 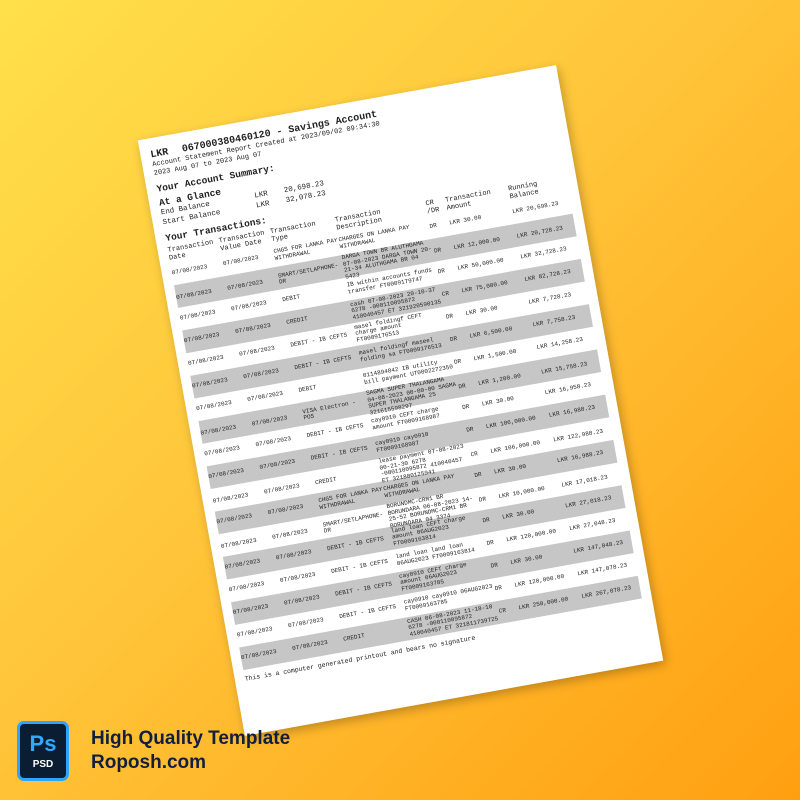 I want to click on cell-balance: LKR 16,958.23, so click(x=568, y=389).